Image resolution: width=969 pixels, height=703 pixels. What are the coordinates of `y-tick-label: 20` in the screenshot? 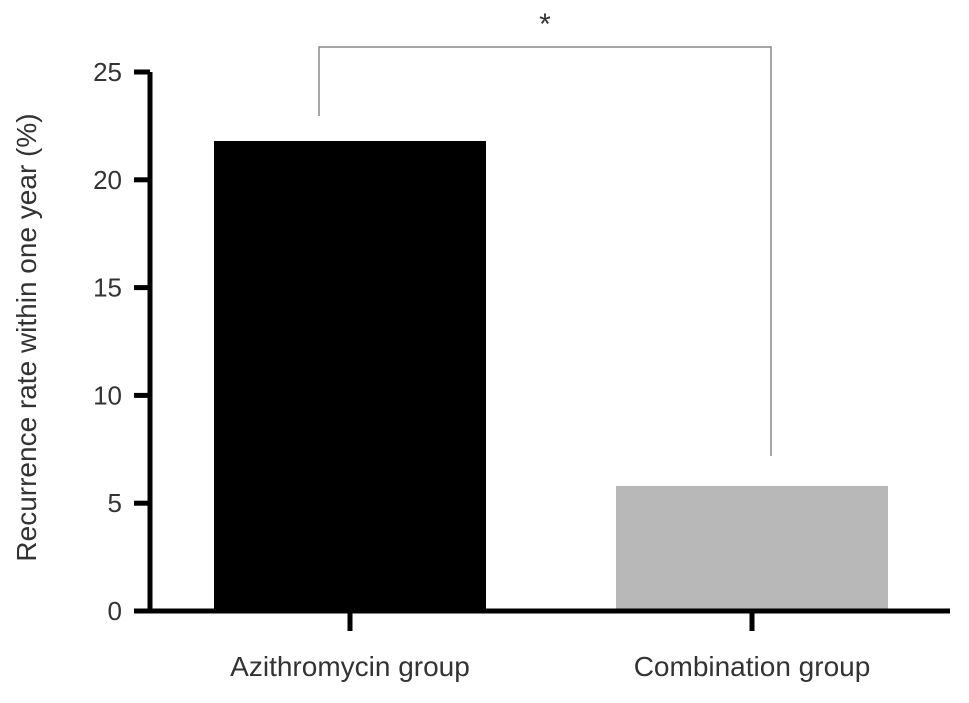 It's located at (107, 180).